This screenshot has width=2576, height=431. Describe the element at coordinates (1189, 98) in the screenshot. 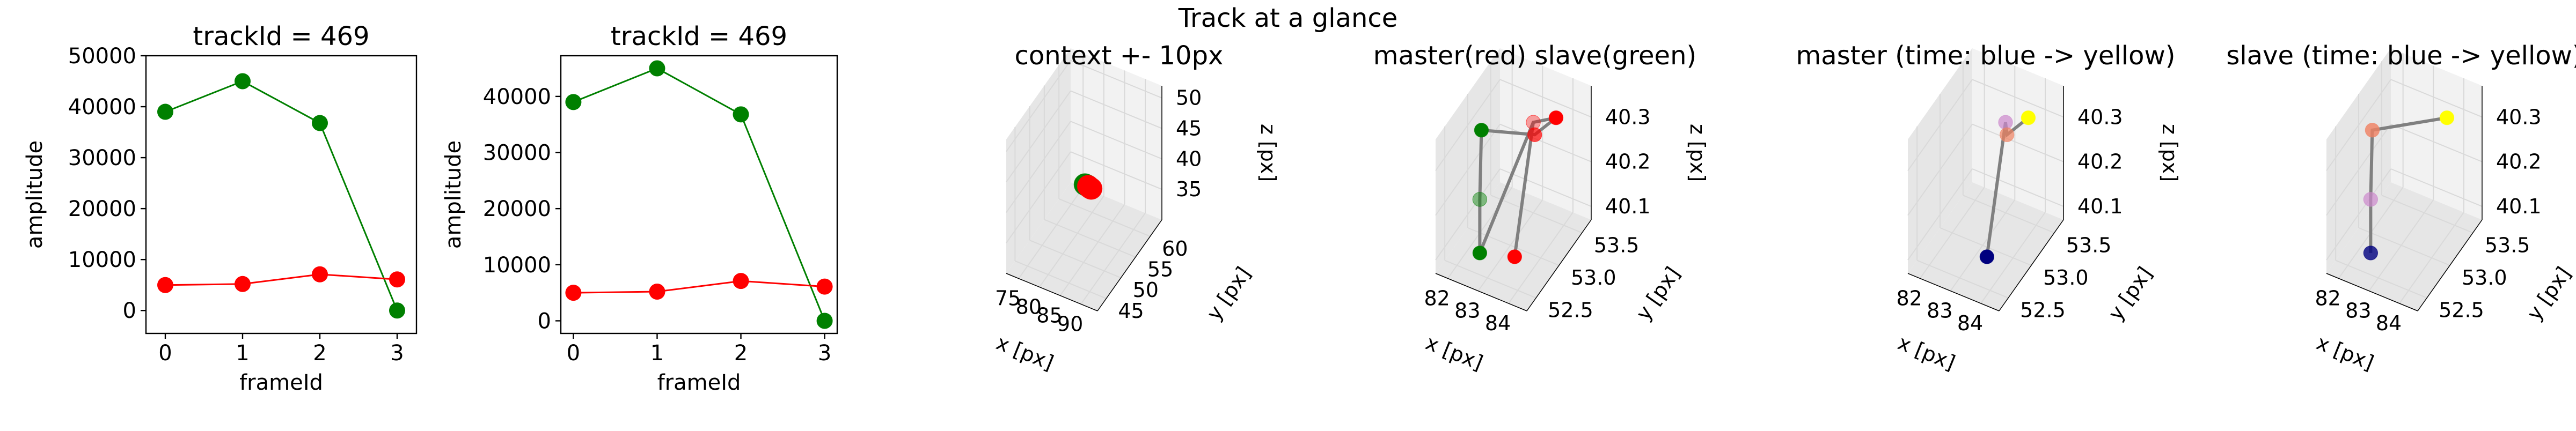

I see `z-tick-label: 50` at that location.